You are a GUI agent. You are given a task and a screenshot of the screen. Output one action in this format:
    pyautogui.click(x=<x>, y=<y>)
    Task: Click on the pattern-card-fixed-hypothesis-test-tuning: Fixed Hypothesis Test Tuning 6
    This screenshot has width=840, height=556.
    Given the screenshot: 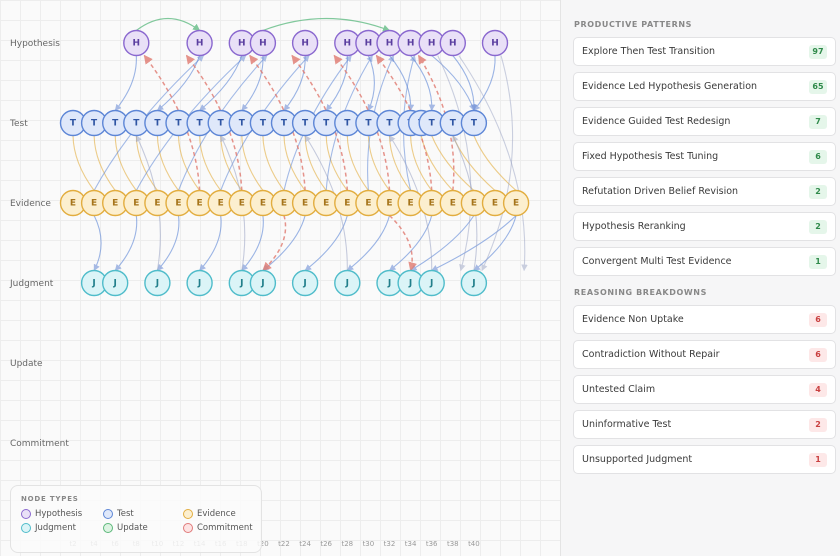 What is the action you would take?
    pyautogui.click(x=704, y=156)
    